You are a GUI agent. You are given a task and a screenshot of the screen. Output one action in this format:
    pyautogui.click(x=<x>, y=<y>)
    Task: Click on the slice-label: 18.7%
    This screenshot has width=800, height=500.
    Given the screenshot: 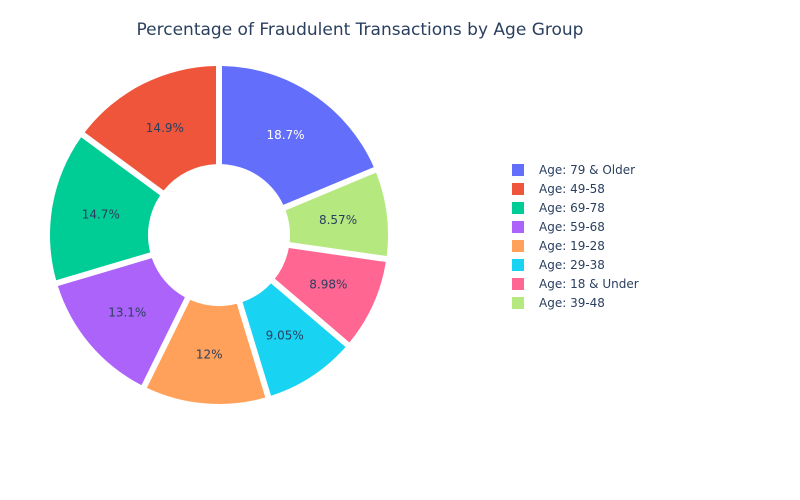 What is the action you would take?
    pyautogui.click(x=285, y=135)
    